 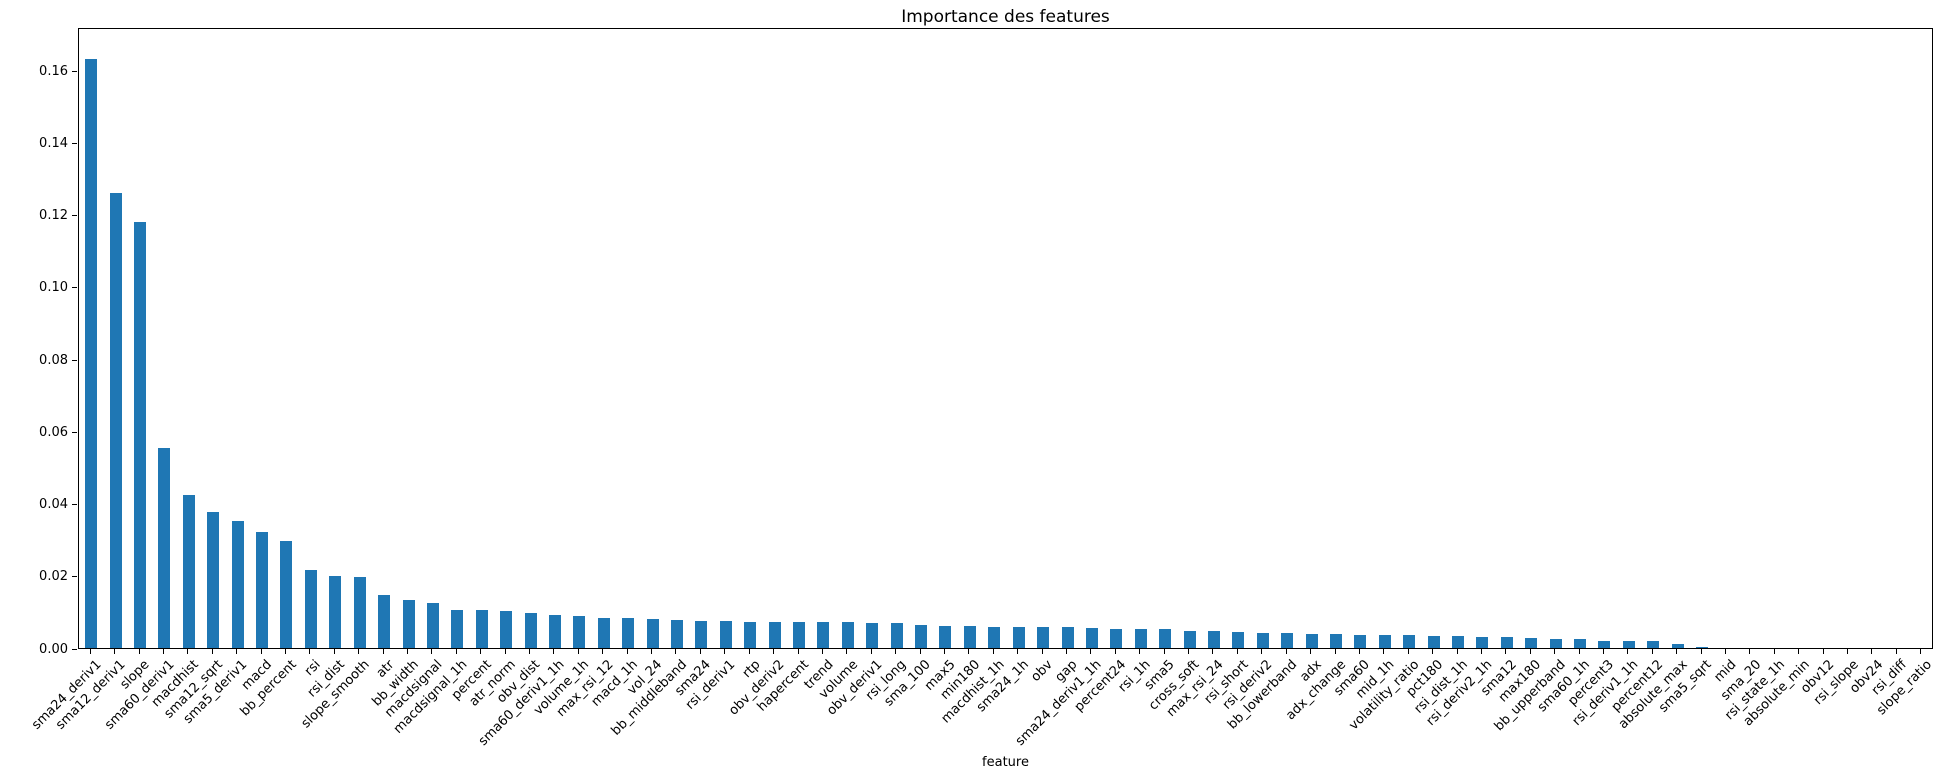 What do you see at coordinates (1005, 762) in the screenshot?
I see `x-axis-label: feature` at bounding box center [1005, 762].